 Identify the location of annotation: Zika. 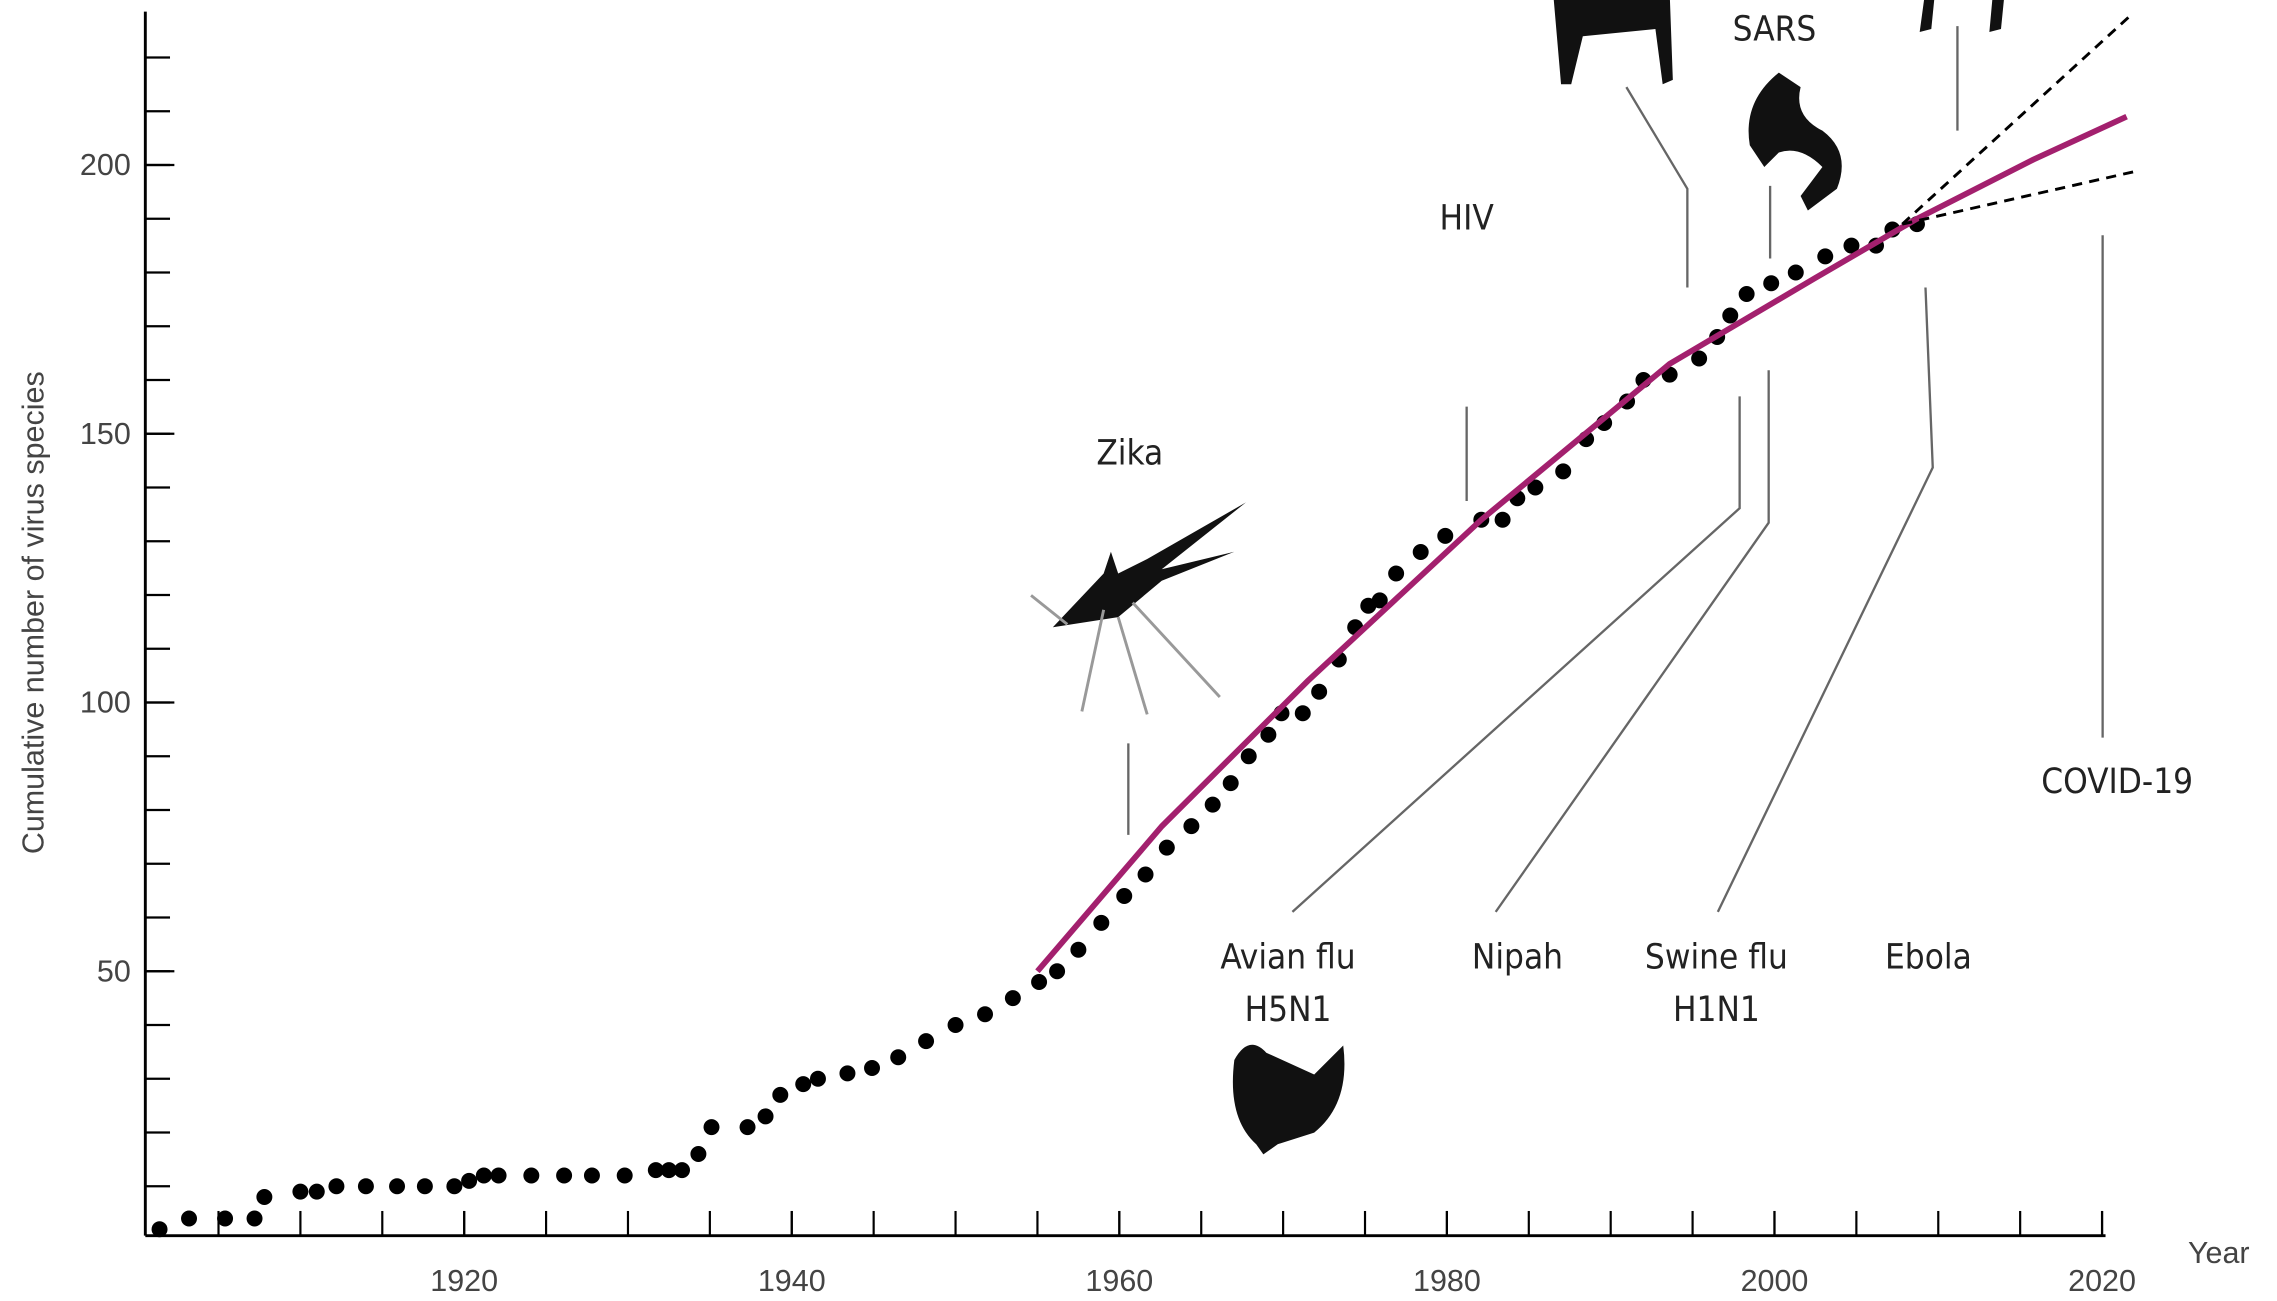
(1129, 454).